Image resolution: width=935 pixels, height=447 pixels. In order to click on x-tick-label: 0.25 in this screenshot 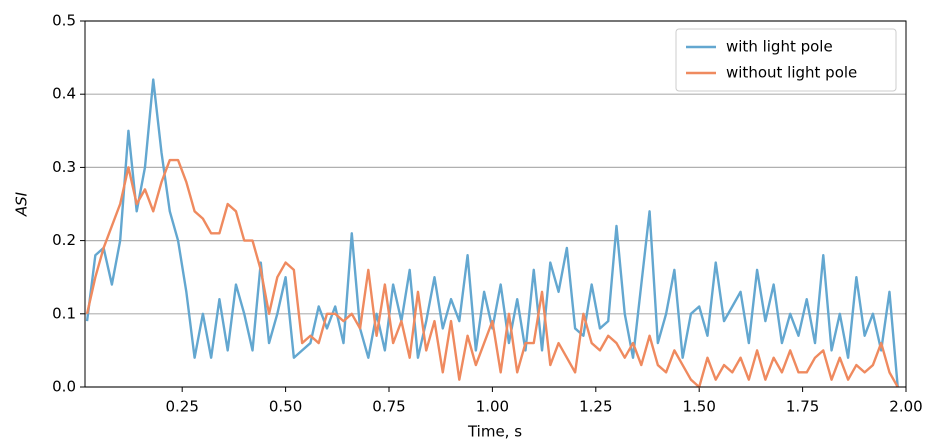, I will do `click(181, 407)`.